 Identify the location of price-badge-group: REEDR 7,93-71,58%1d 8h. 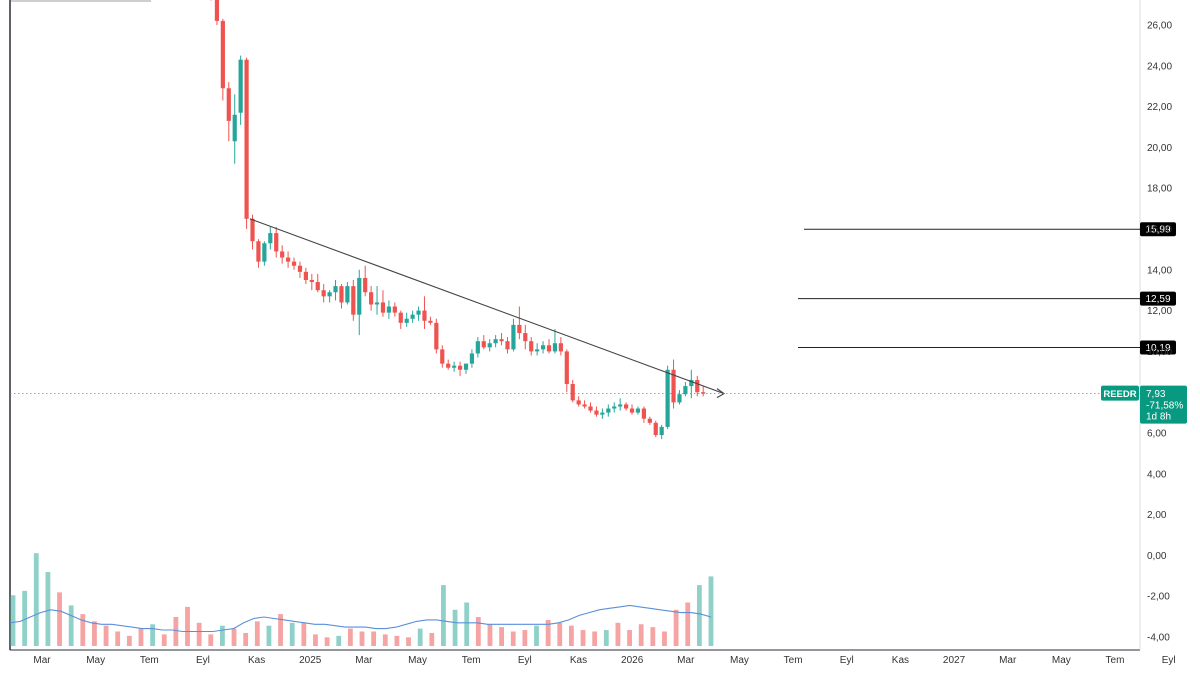
(1144, 404).